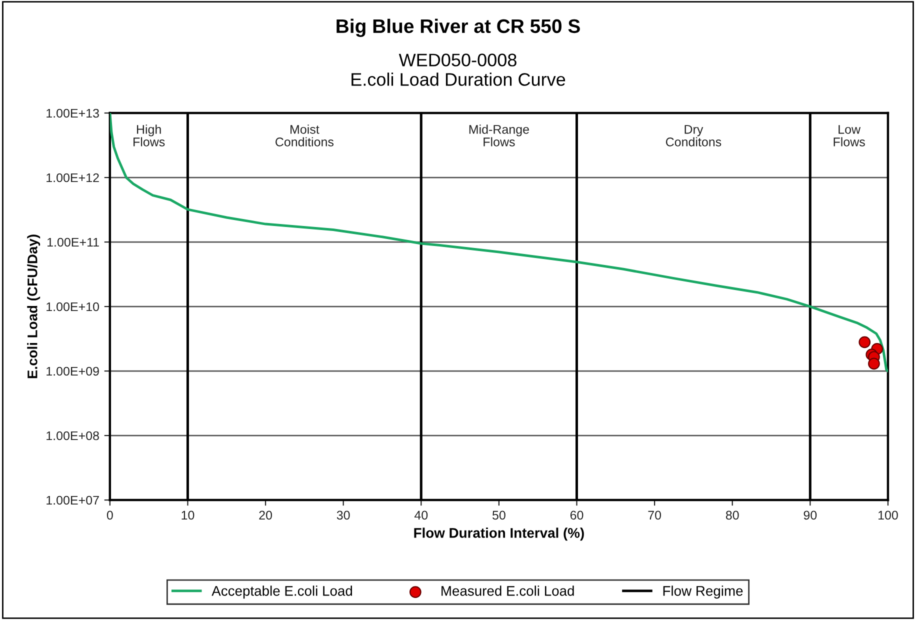 The width and height of the screenshot is (916, 620). What do you see at coordinates (305, 135) in the screenshot?
I see `annotation: Moist Conditions` at bounding box center [305, 135].